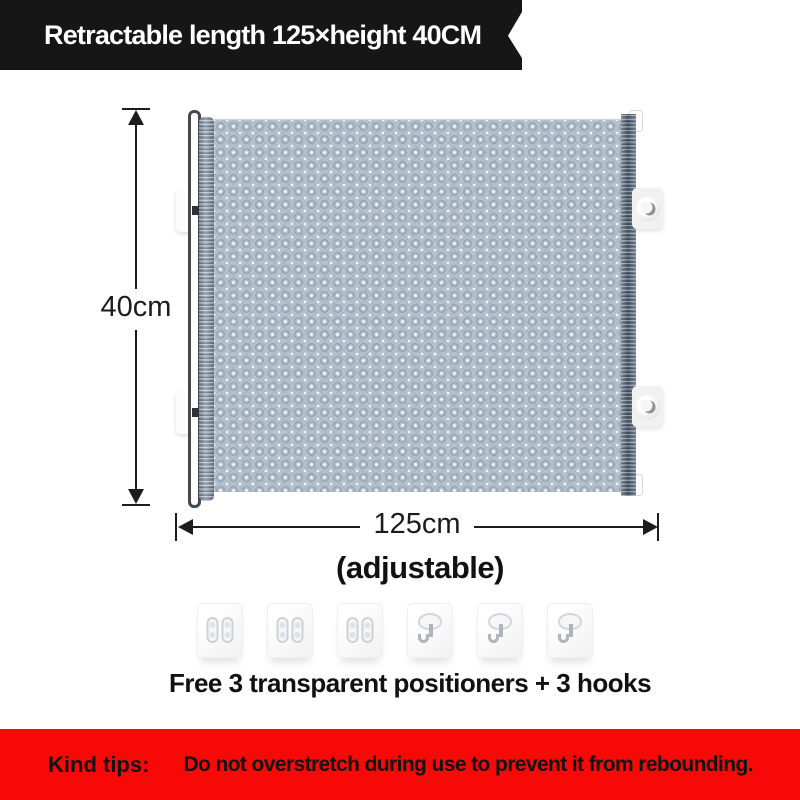 Image resolution: width=800 pixels, height=800 pixels. I want to click on gate-roll-tube, so click(206, 309).